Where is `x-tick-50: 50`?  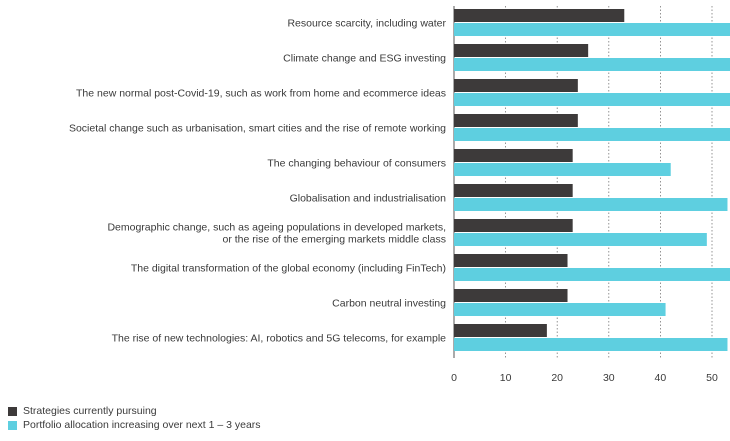 x-tick-50: 50 is located at coordinates (712, 378).